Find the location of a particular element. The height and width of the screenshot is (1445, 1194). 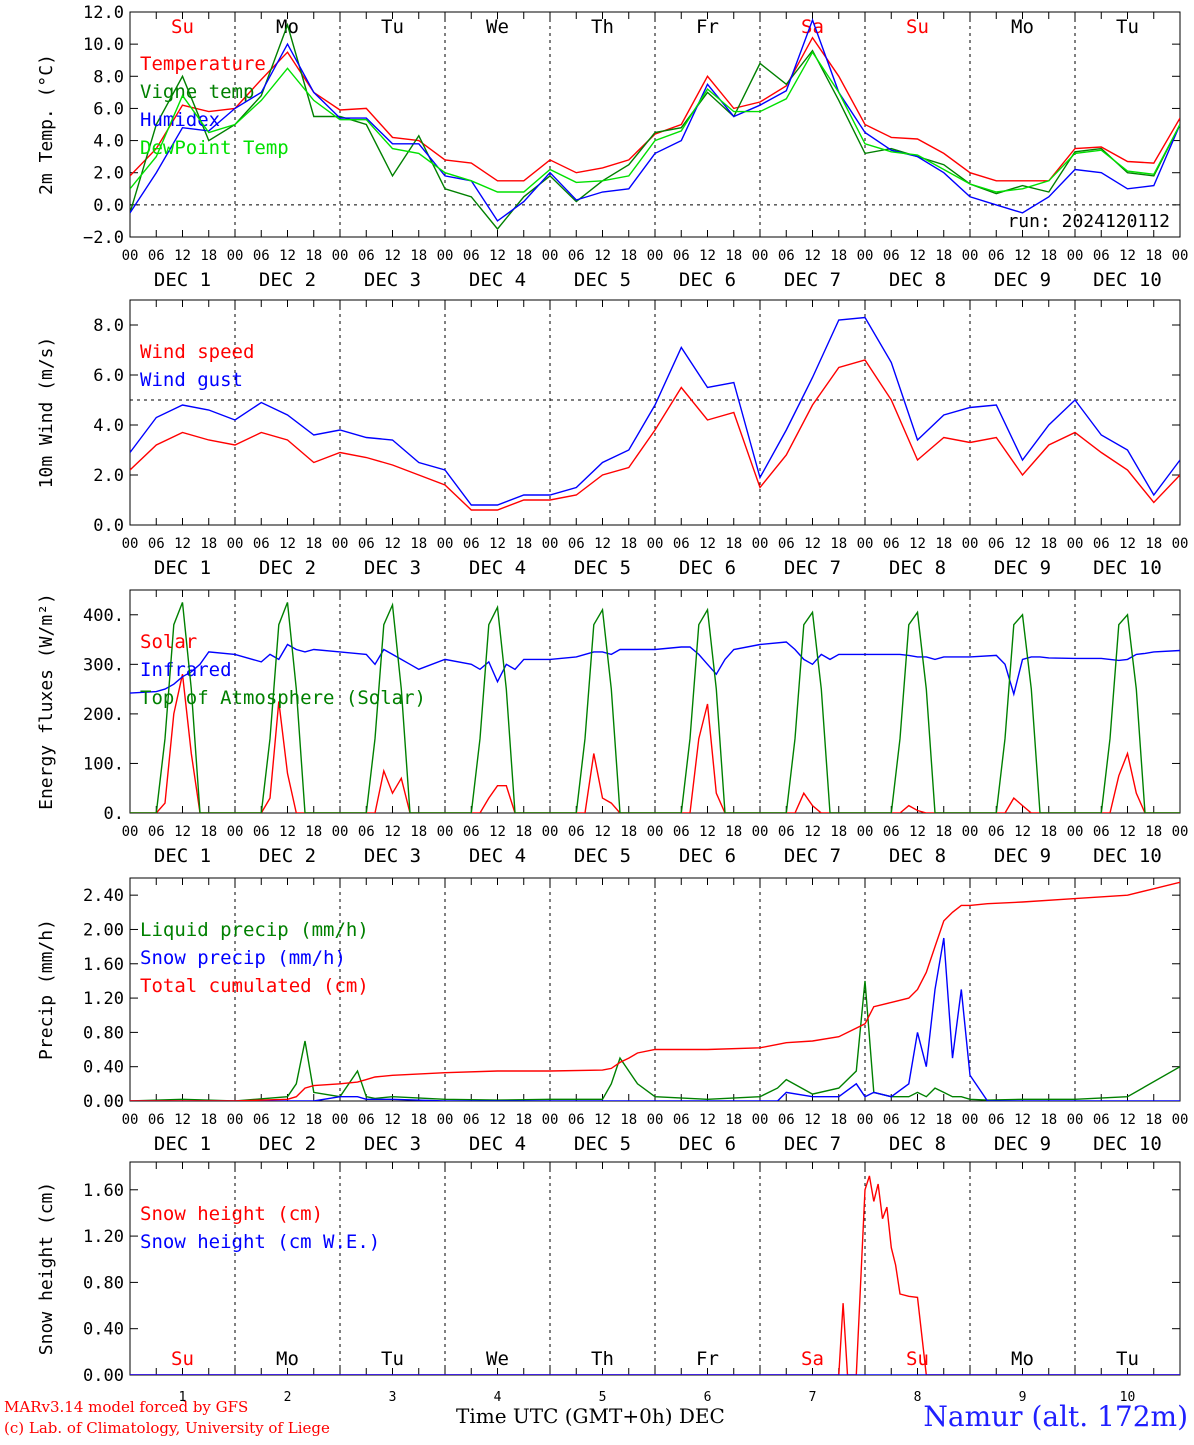

x-date-label: DEC 7 is located at coordinates (812, 1144).